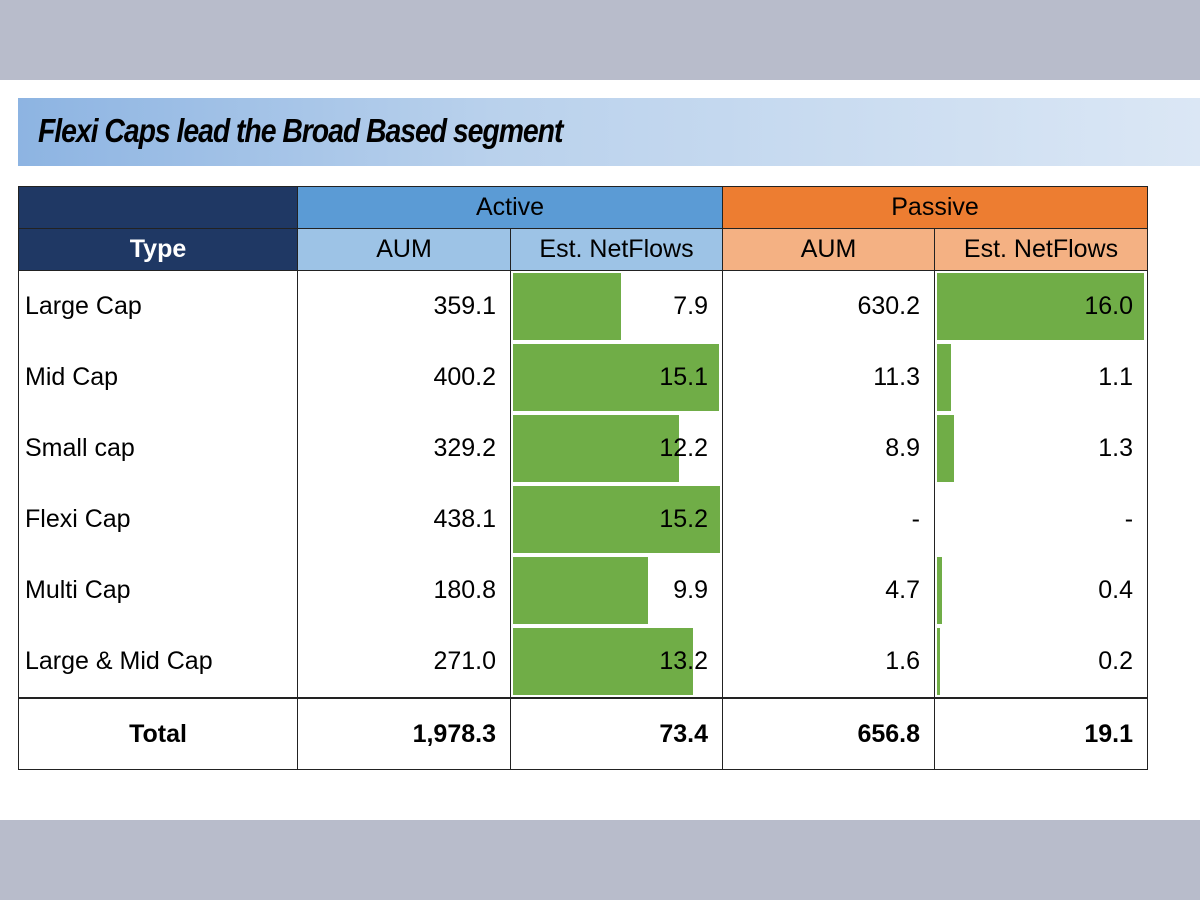 This screenshot has height=900, width=1200. I want to click on active-aum-value: 329.2, so click(404, 448).